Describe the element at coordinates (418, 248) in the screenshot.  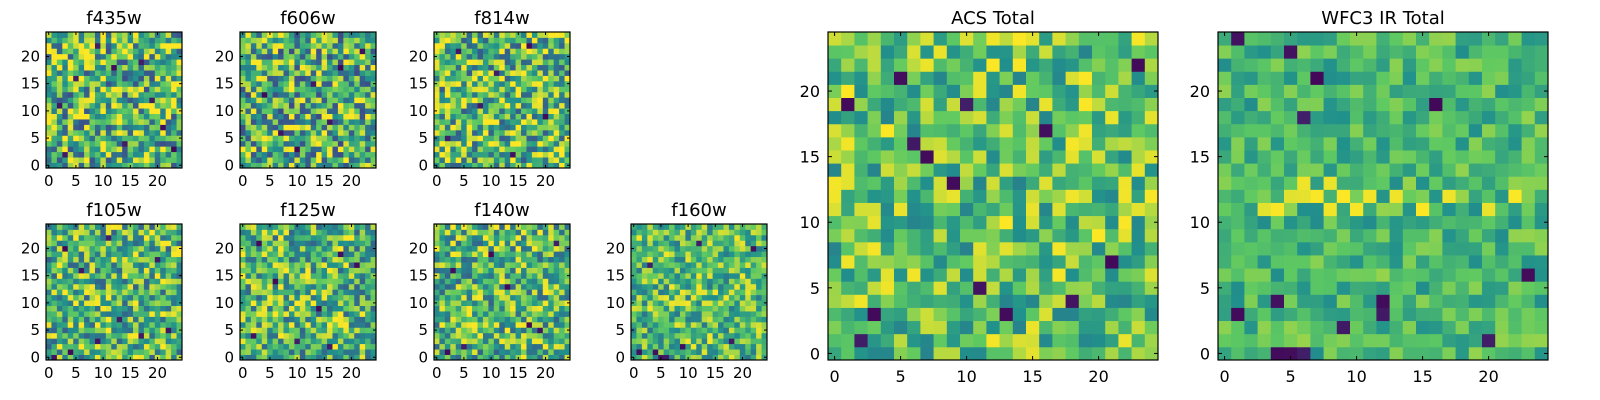
I see `y-tick-label: 20` at that location.